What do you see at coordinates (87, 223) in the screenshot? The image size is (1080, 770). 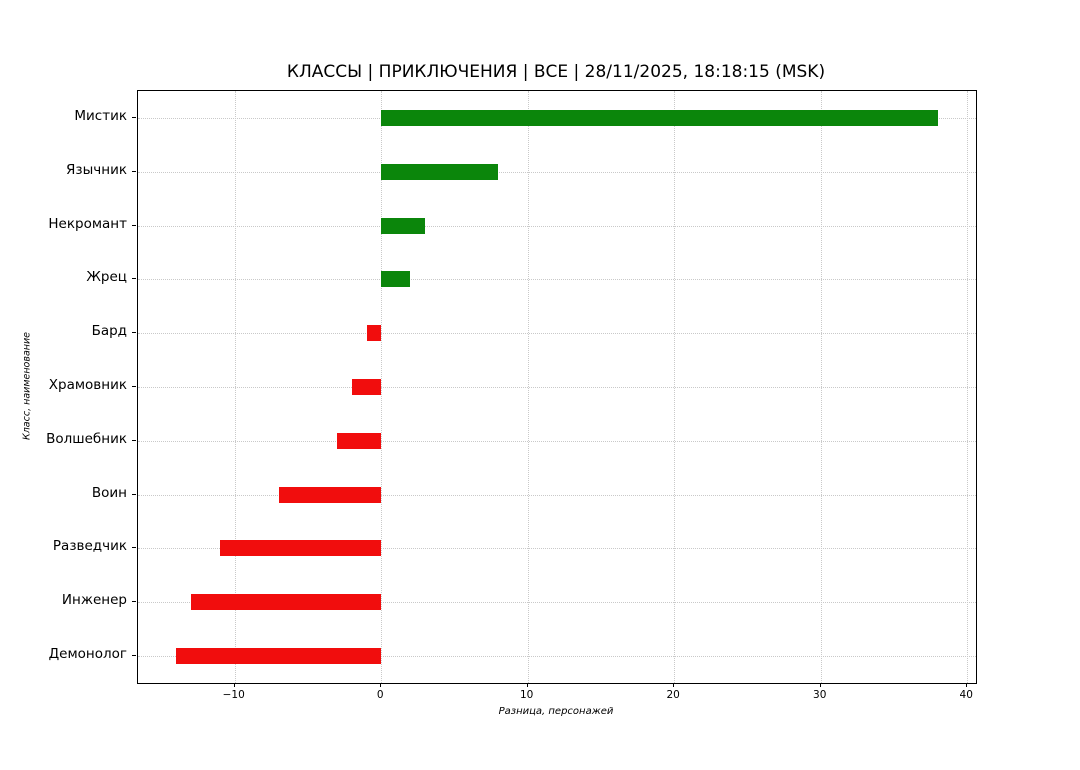 I see `y-tick-label: Некромант` at bounding box center [87, 223].